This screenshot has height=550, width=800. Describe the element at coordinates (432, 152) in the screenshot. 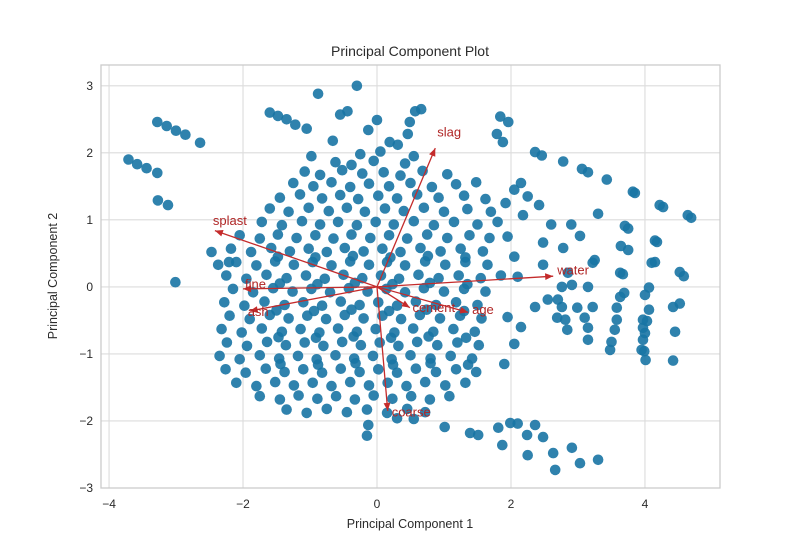

I see `loading-arrowhead-slag` at that location.